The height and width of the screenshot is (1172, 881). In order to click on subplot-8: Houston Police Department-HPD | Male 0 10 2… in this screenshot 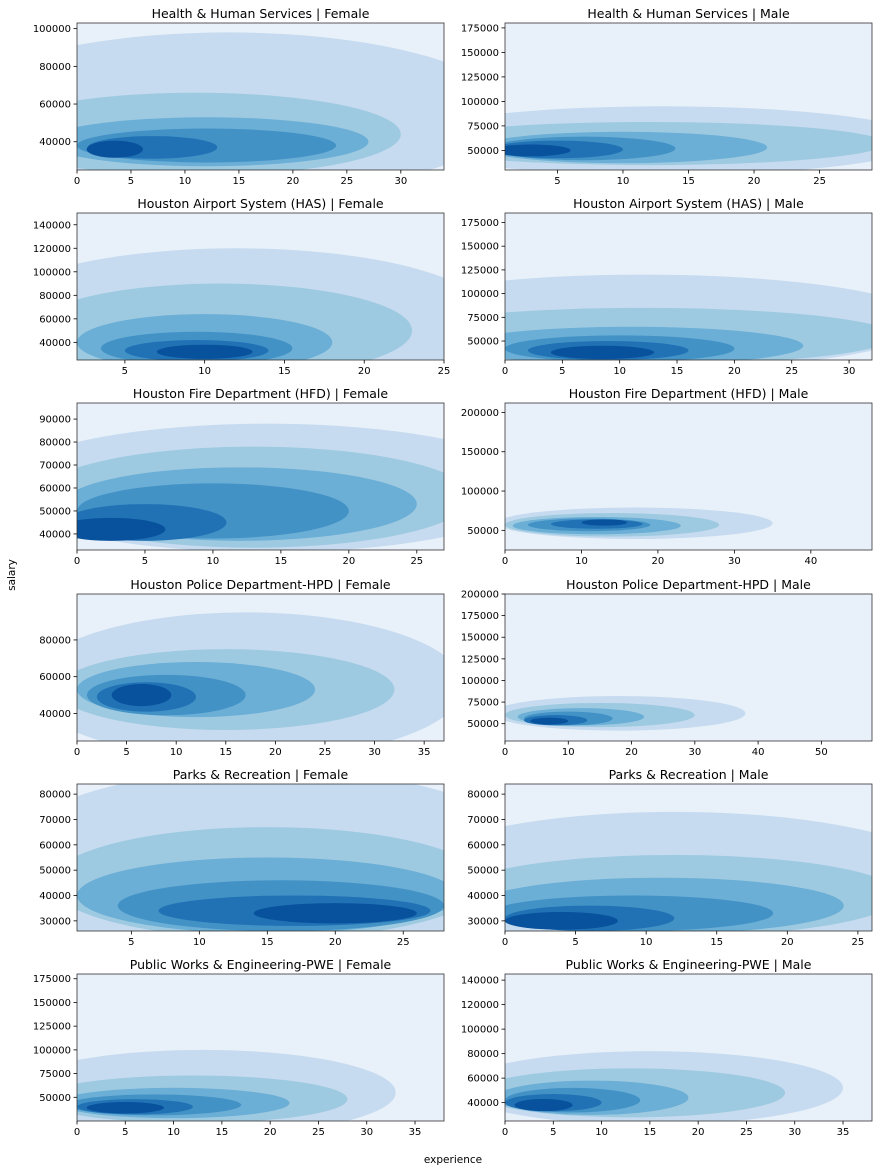, I will do `click(667, 667)`.